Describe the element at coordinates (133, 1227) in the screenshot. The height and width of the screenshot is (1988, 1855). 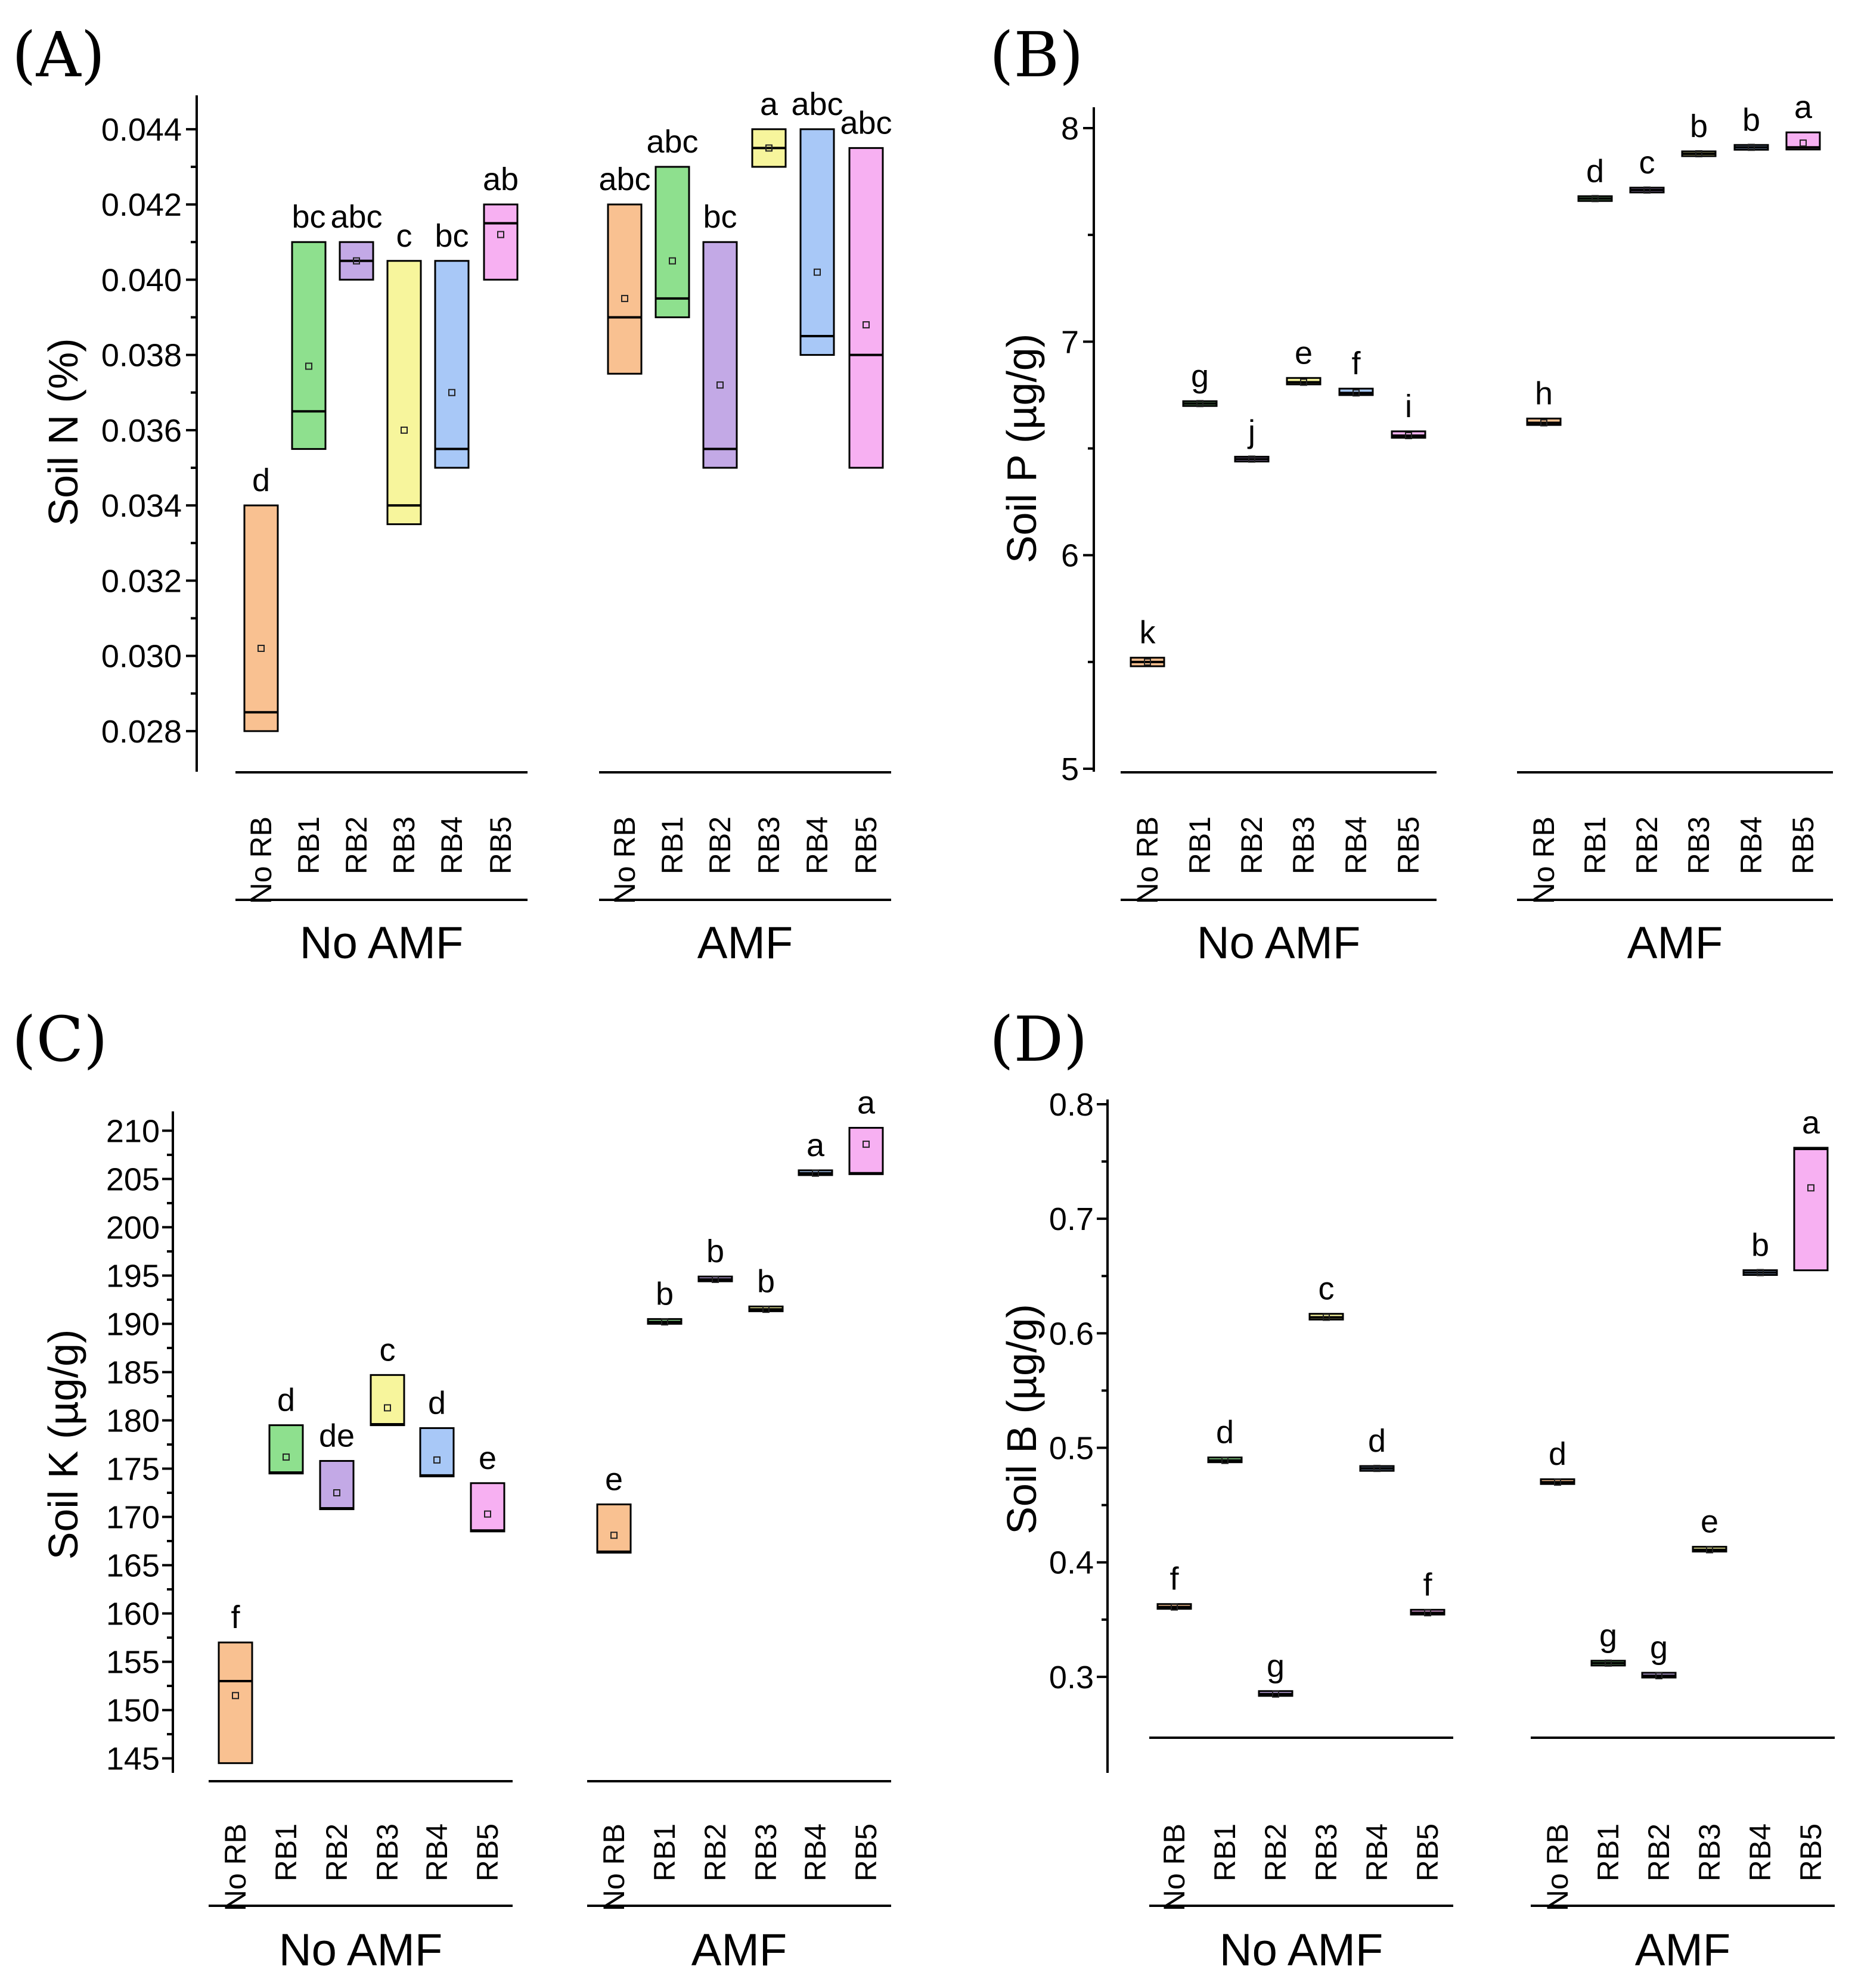
I see `y-tick-label: 200` at that location.